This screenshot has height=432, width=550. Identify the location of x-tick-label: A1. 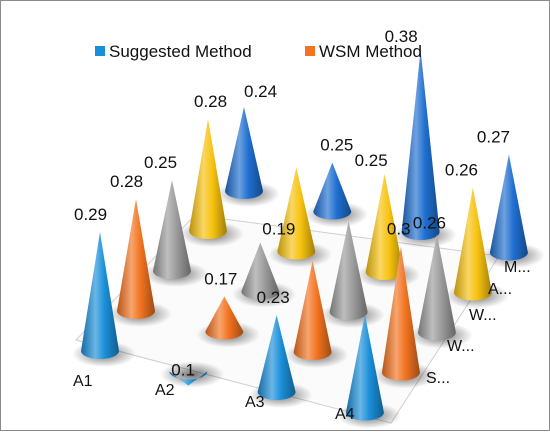
(83, 381).